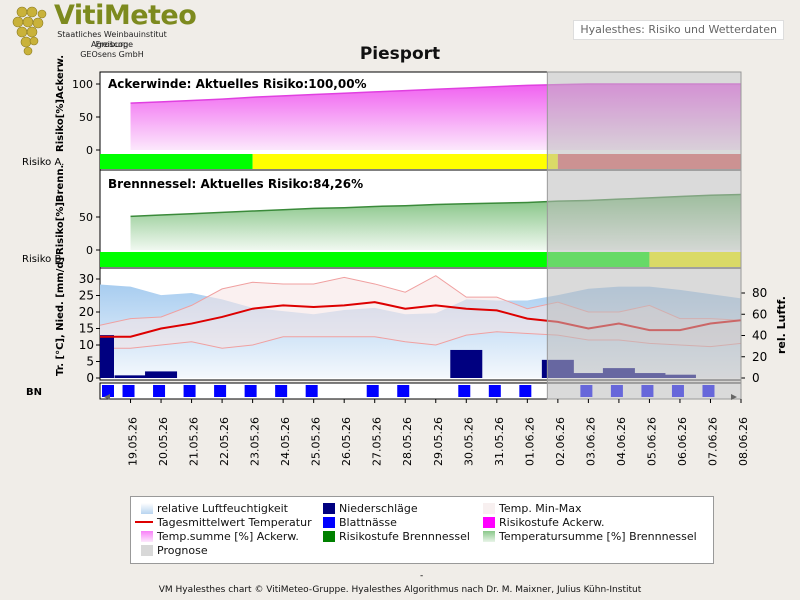 The image size is (800, 600). Describe the element at coordinates (255, 441) in the screenshot. I see `x-tick-label: 23.05.26` at that location.